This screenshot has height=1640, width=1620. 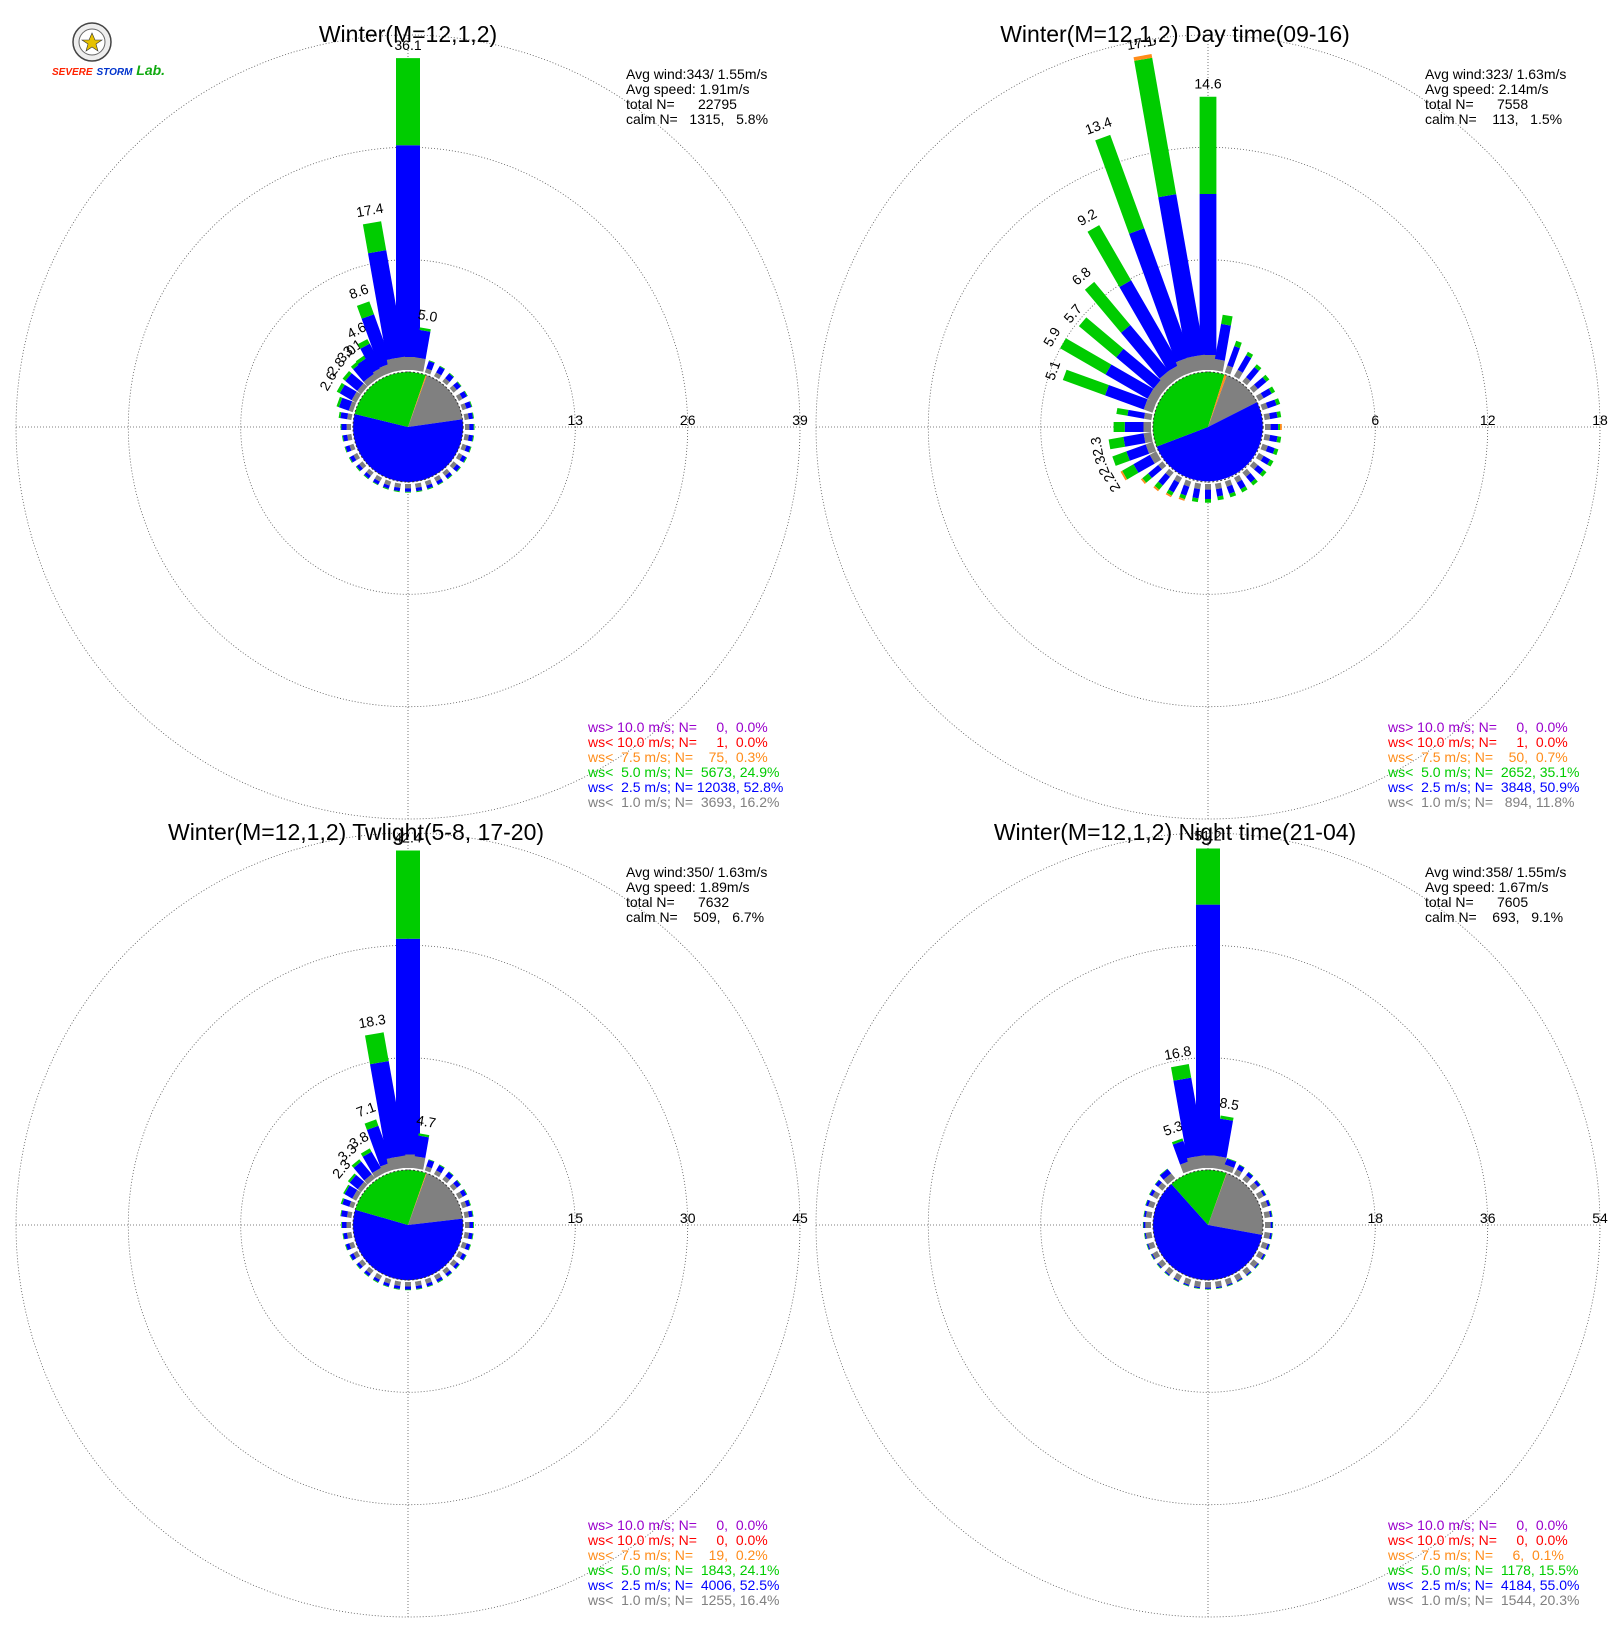 What do you see at coordinates (1488, 1218) in the screenshot?
I see `tick-label: 36` at bounding box center [1488, 1218].